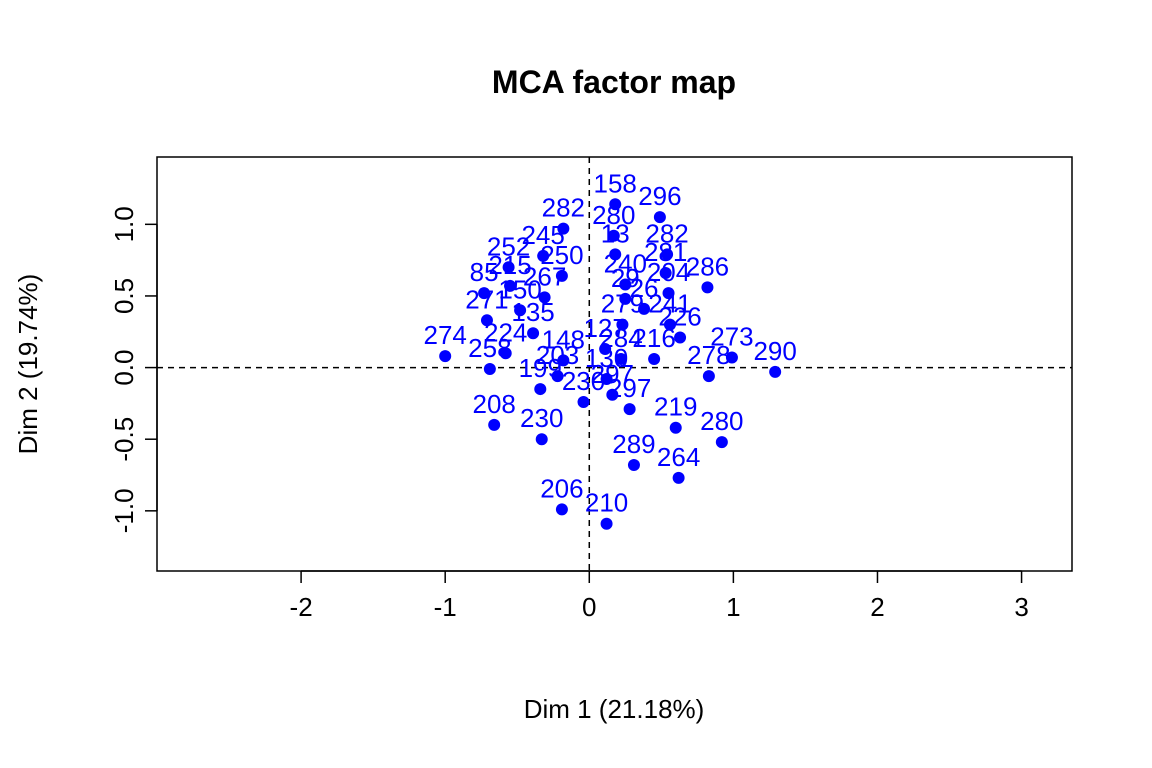 The image size is (1152, 768). What do you see at coordinates (669, 304) in the screenshot?
I see `data-point-label: 241` at bounding box center [669, 304].